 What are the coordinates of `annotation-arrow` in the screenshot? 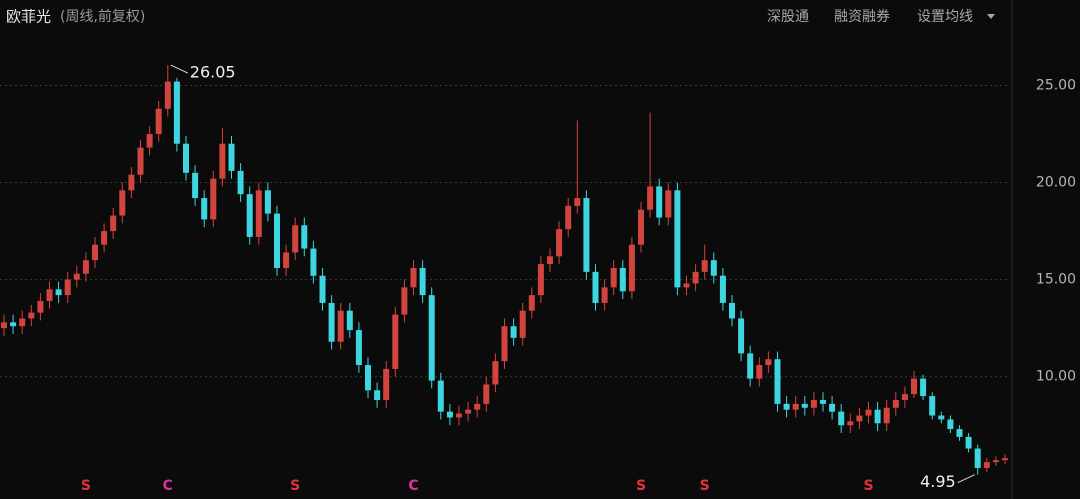 It's located at (179, 69).